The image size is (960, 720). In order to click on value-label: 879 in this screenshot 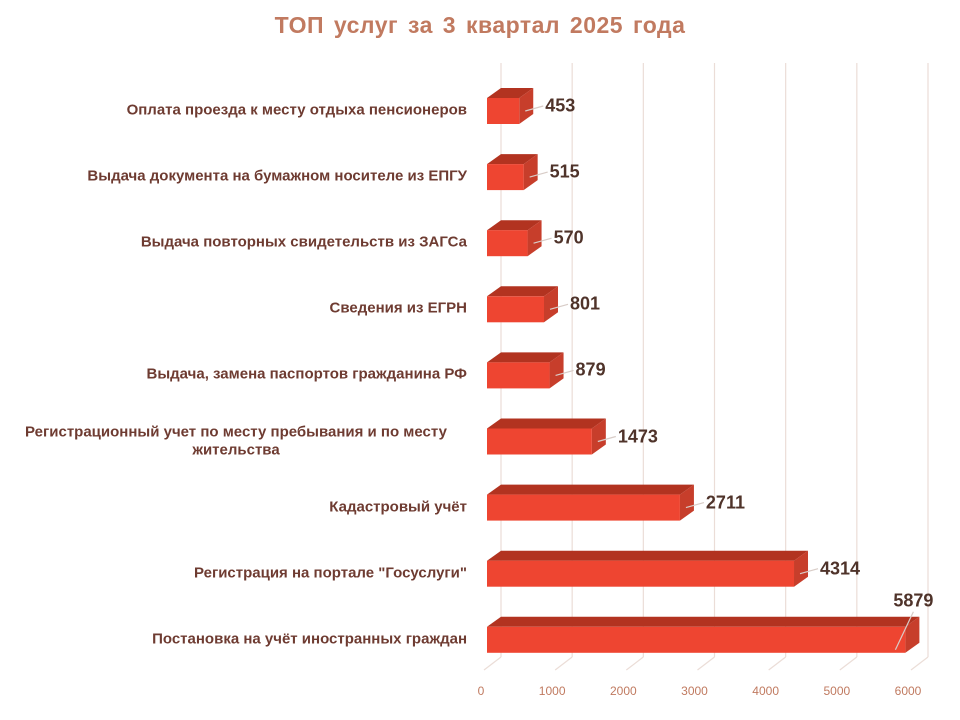, I will do `click(590, 369)`.